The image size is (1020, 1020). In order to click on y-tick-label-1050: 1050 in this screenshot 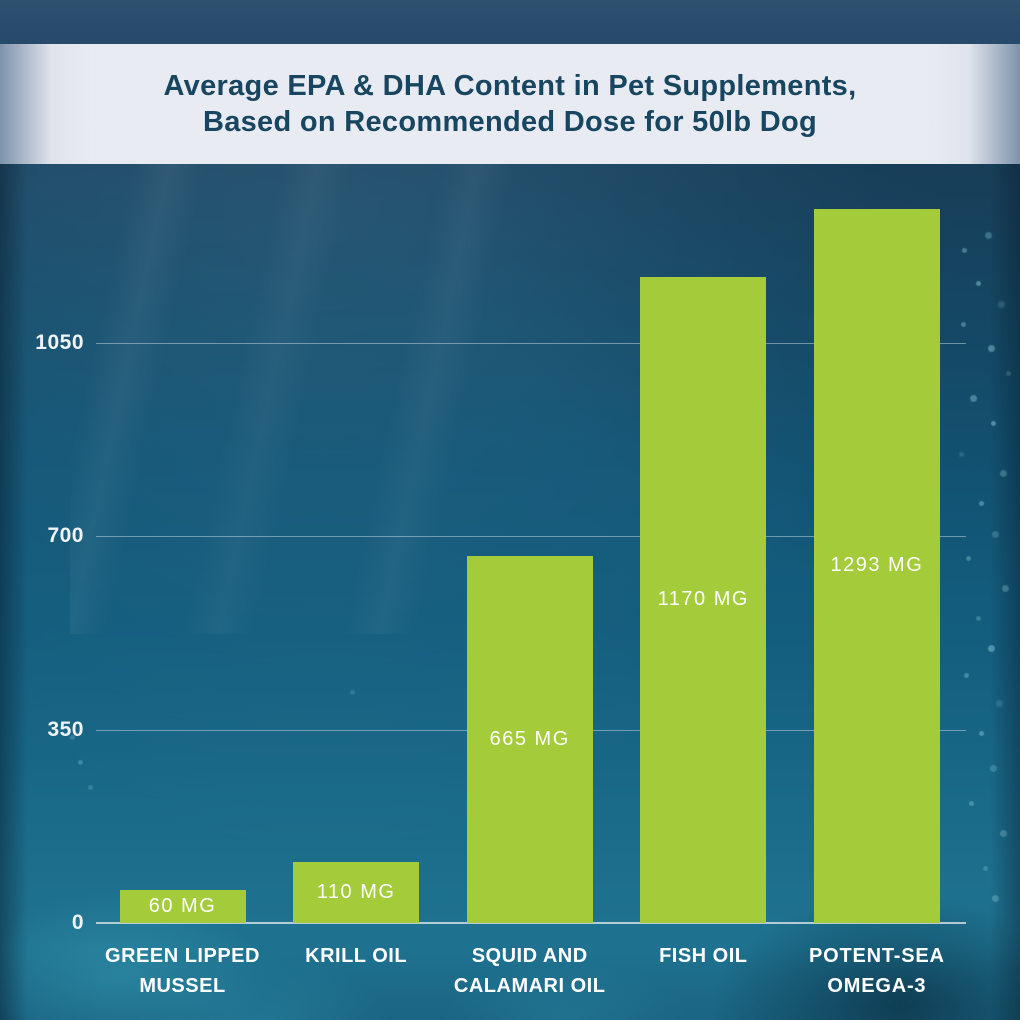, I will do `click(59, 342)`.